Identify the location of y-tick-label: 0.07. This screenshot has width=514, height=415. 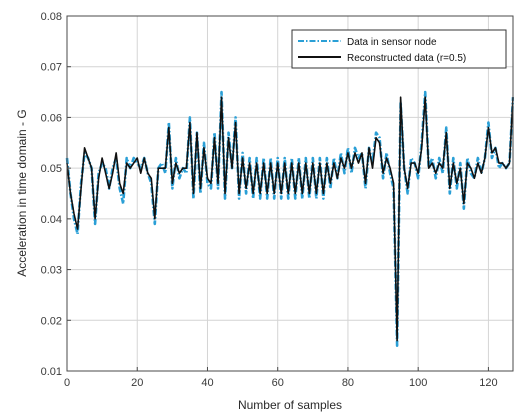
(51, 68).